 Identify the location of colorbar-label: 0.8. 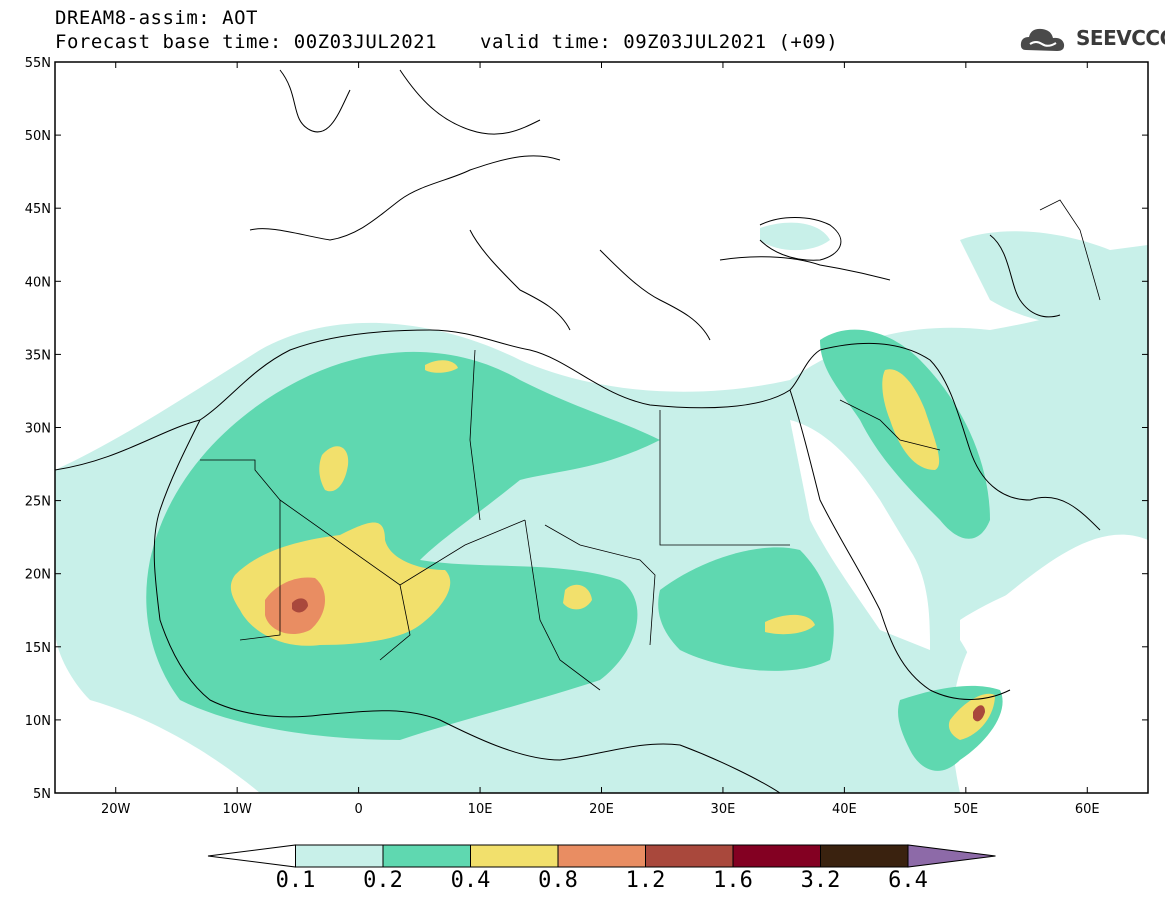
(558, 880).